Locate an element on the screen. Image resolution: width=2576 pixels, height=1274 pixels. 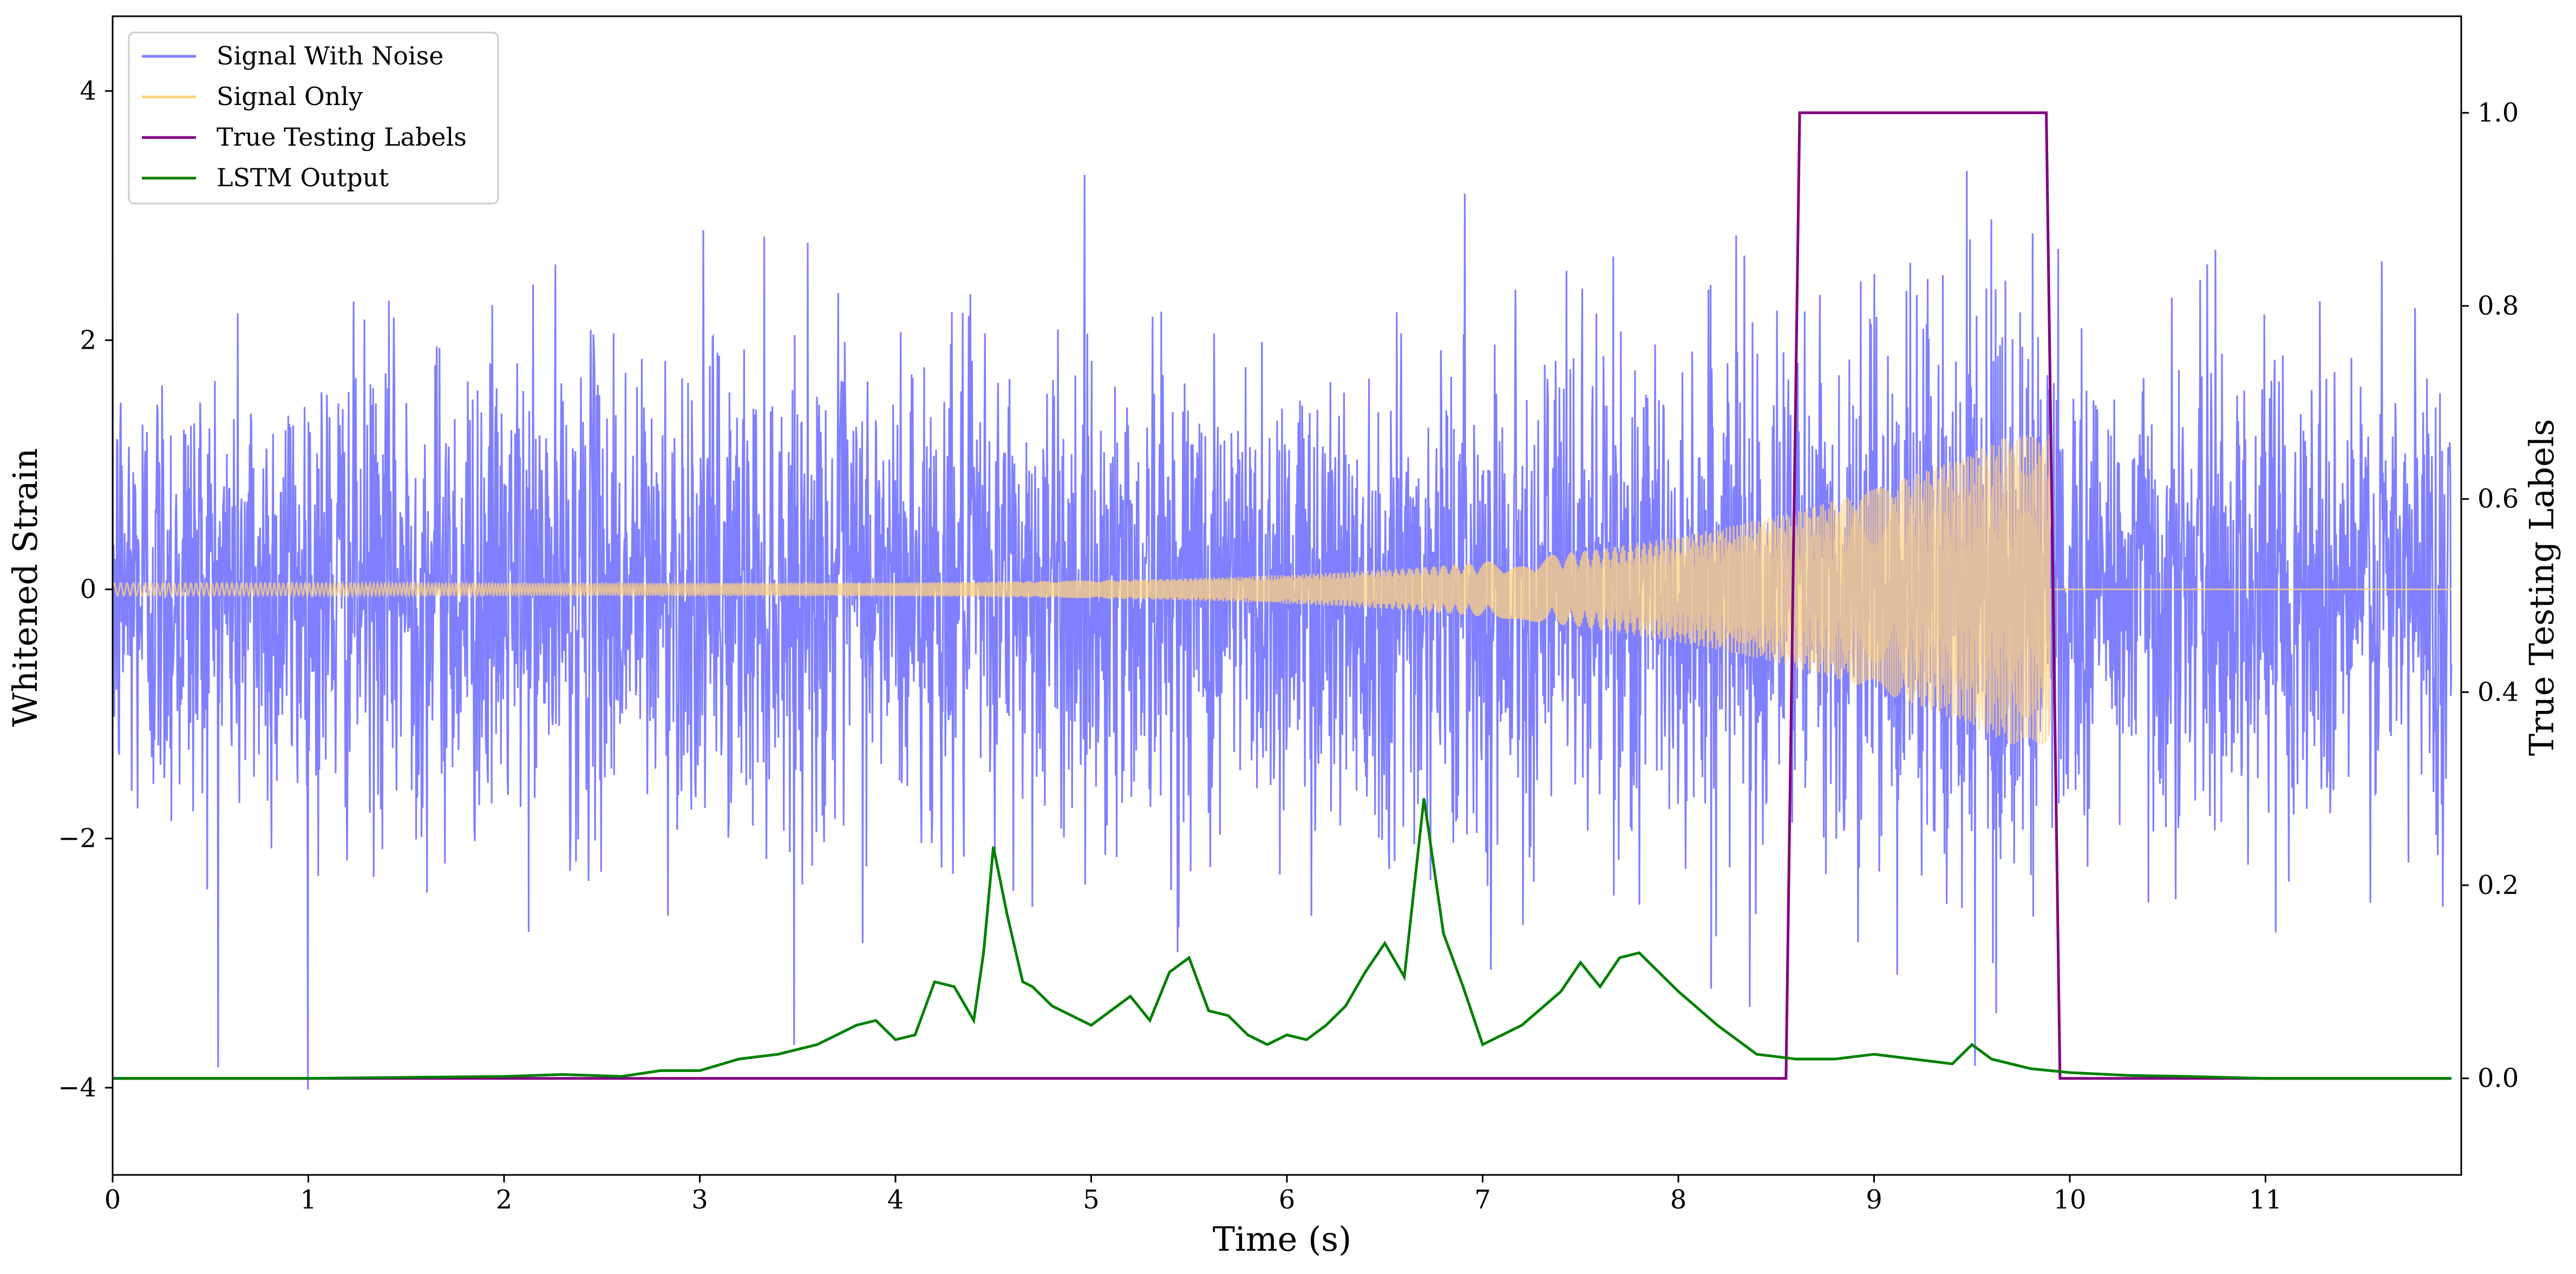
x-tick-label: 3 is located at coordinates (699, 1200).